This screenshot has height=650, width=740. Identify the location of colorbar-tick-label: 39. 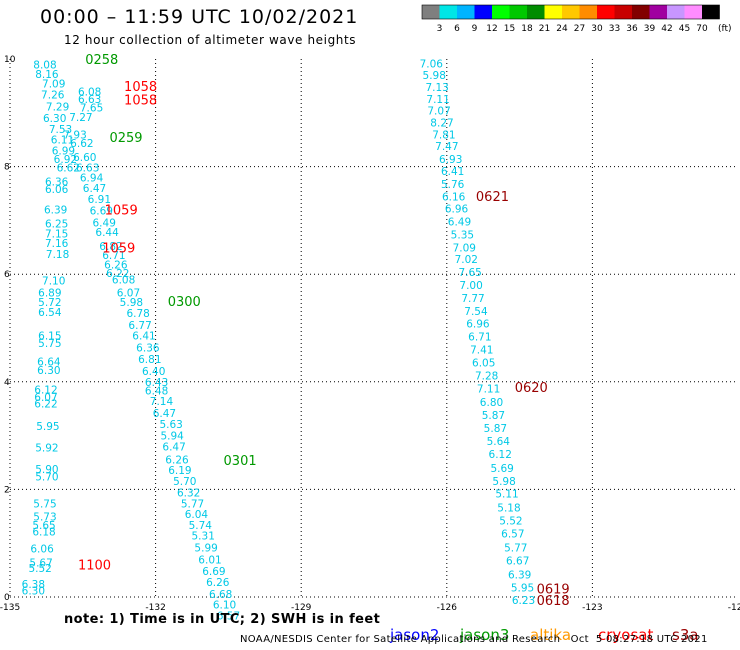
(650, 29).